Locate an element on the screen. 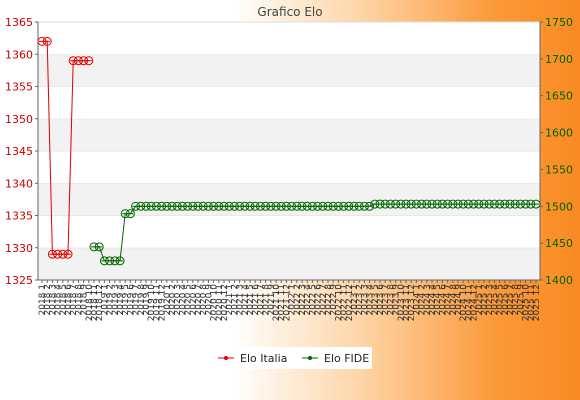 The width and height of the screenshot is (580, 400). x-tick-label: 2019 11 is located at coordinates (157, 302).